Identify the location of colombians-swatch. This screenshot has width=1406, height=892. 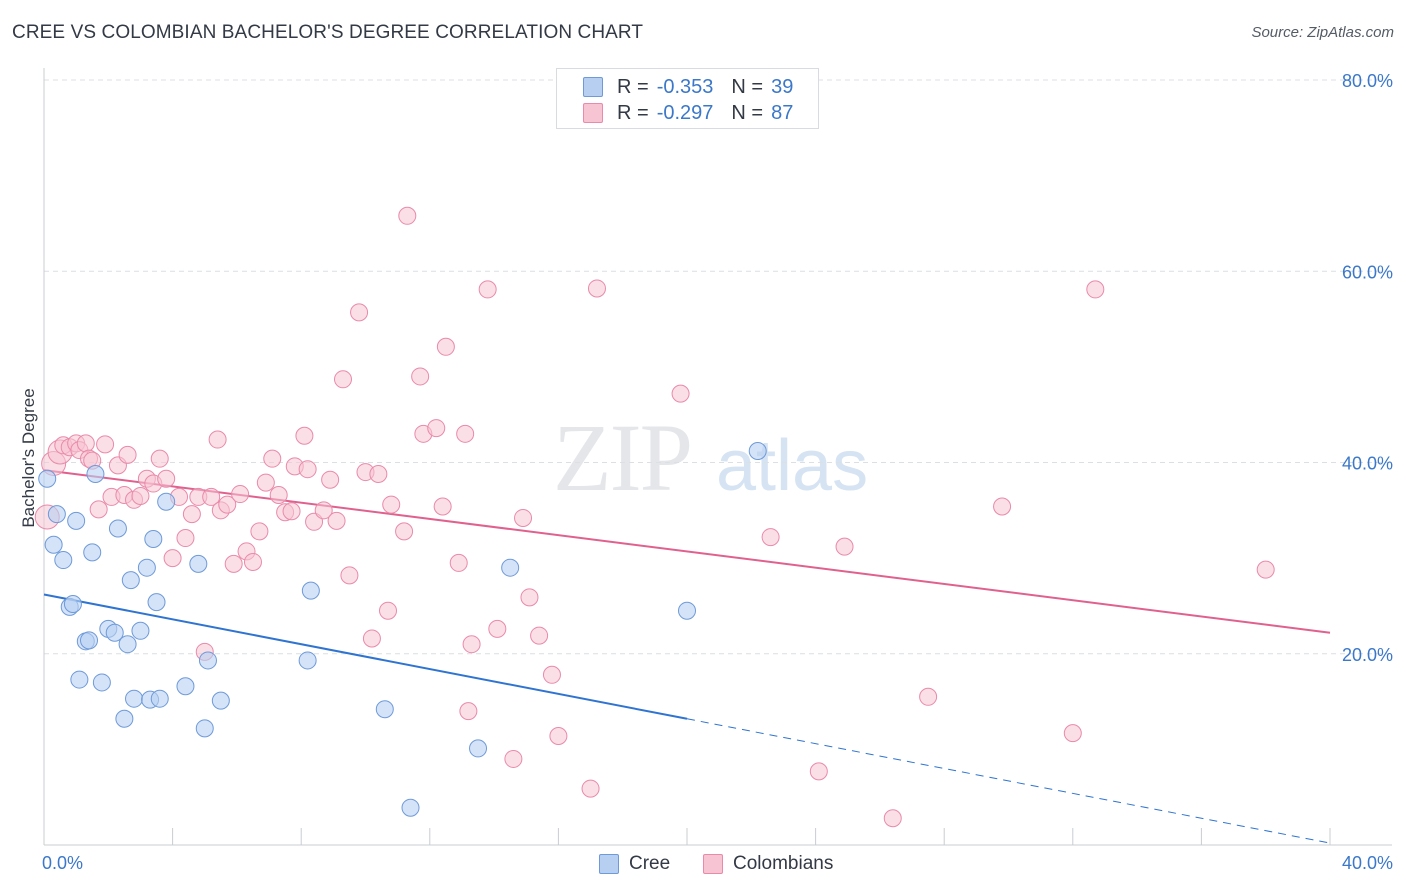
(593, 113).